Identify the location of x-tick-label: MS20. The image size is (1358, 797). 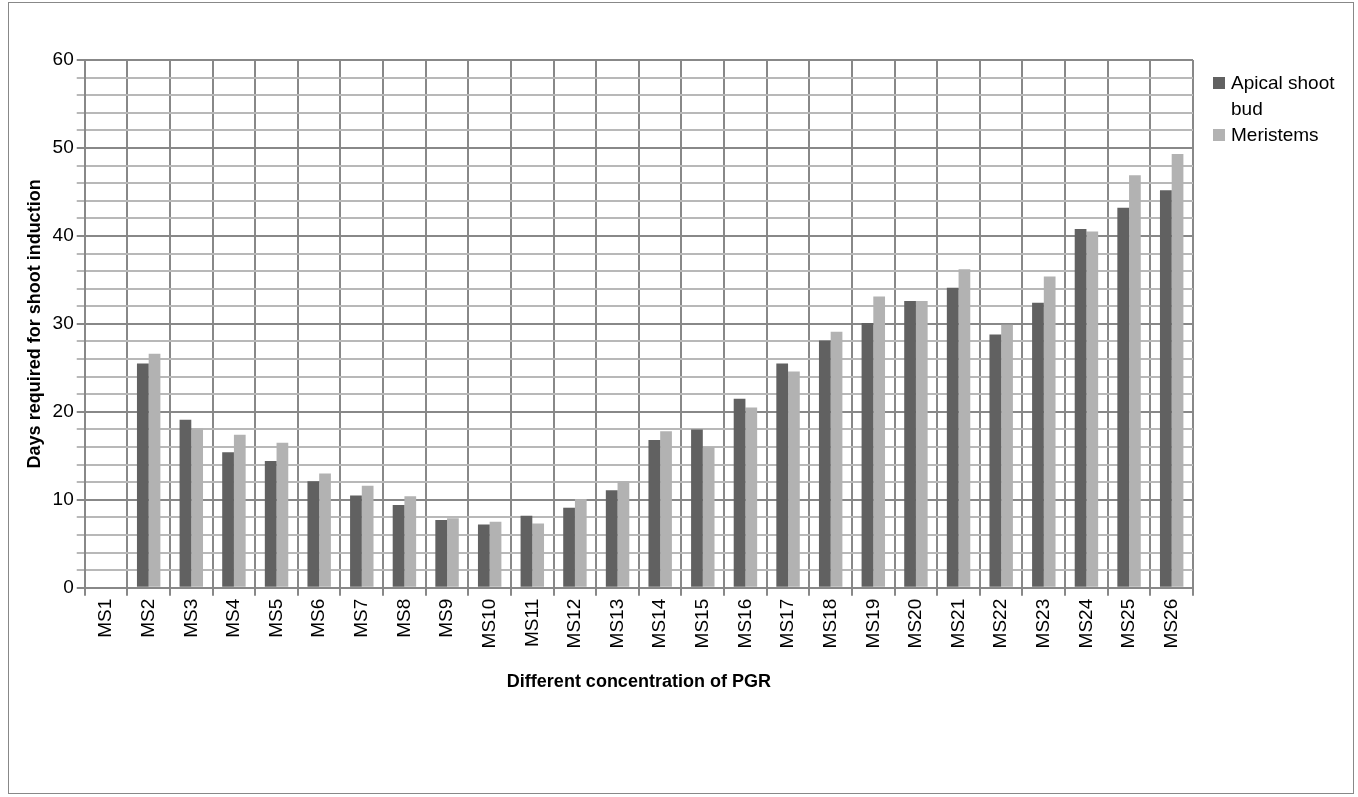
(915, 623).